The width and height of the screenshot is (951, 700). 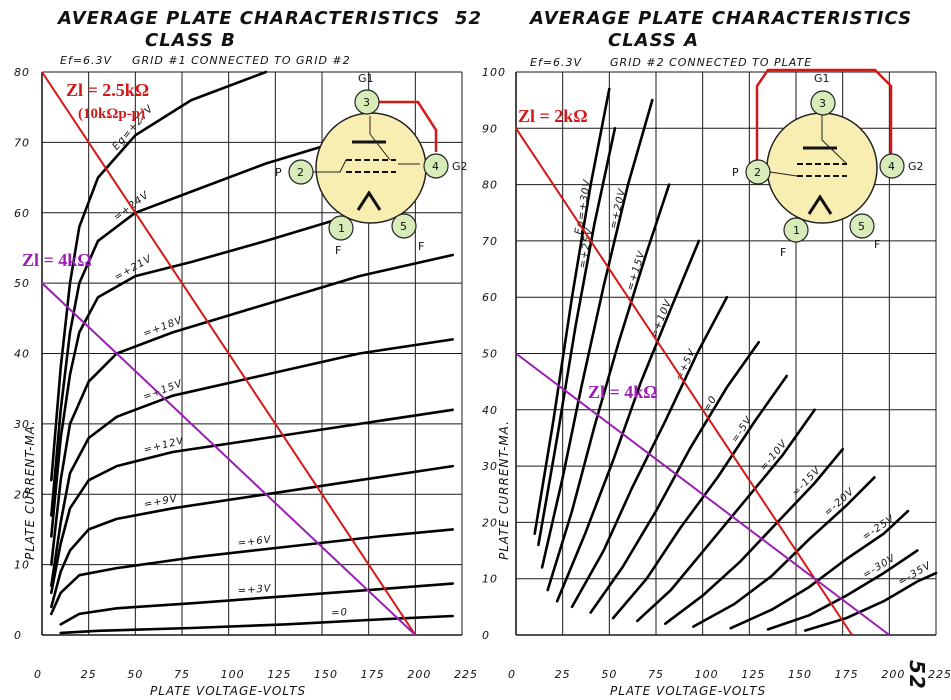 I want to click on left-red-load-sublabel: (10kΩp-p), so click(x=111, y=114).